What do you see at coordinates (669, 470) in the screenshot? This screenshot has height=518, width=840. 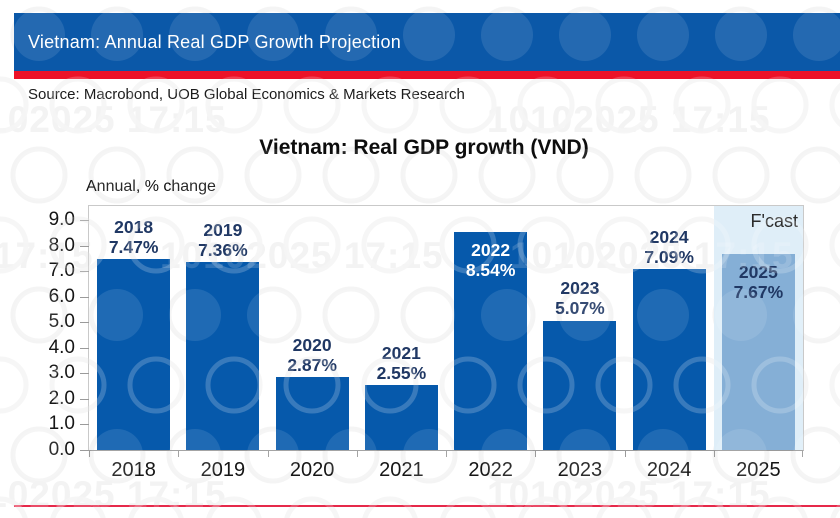 I see `x-axis-label-2024: 2024` at bounding box center [669, 470].